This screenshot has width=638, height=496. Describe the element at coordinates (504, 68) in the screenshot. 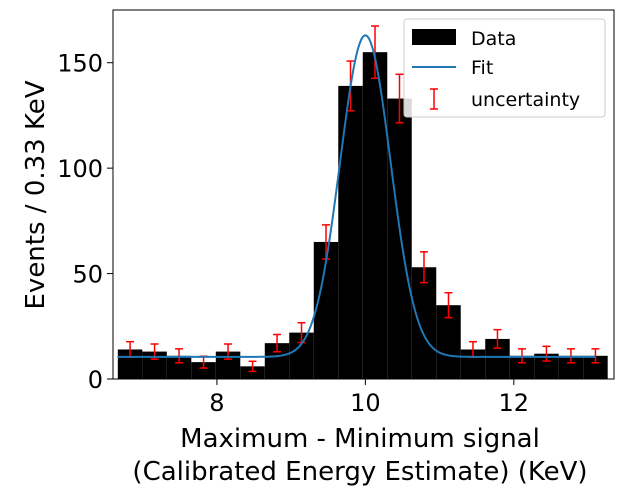

I see `legend: Data Fit uncertainty` at that location.